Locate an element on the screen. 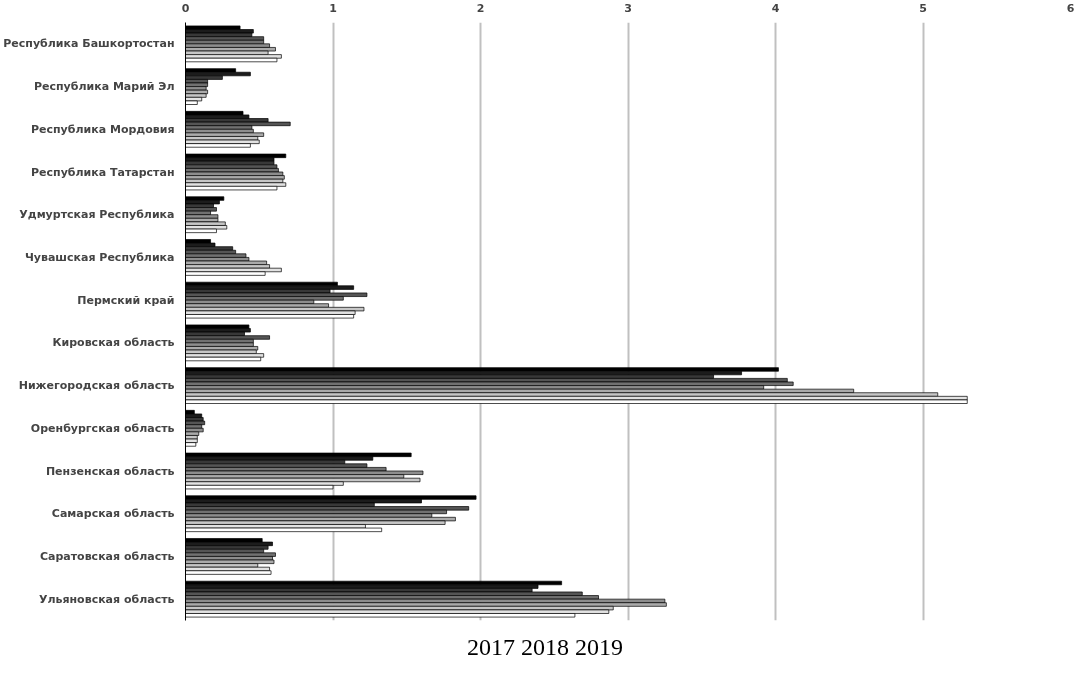 Image resolution: width=1086 pixels, height=689 pixels. y-tick-label: Пензенская область is located at coordinates (110, 471).